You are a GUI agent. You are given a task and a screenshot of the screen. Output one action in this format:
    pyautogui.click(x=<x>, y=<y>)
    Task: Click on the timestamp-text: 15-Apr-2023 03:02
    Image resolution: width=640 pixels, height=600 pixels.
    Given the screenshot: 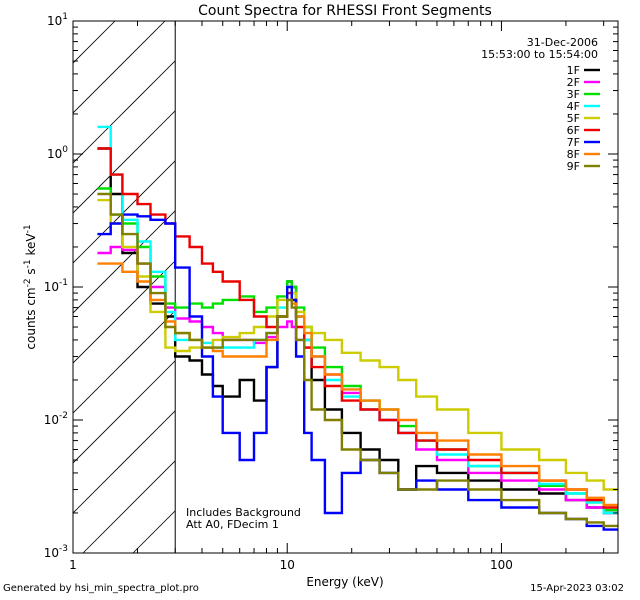 What is the action you would take?
    pyautogui.click(x=577, y=588)
    